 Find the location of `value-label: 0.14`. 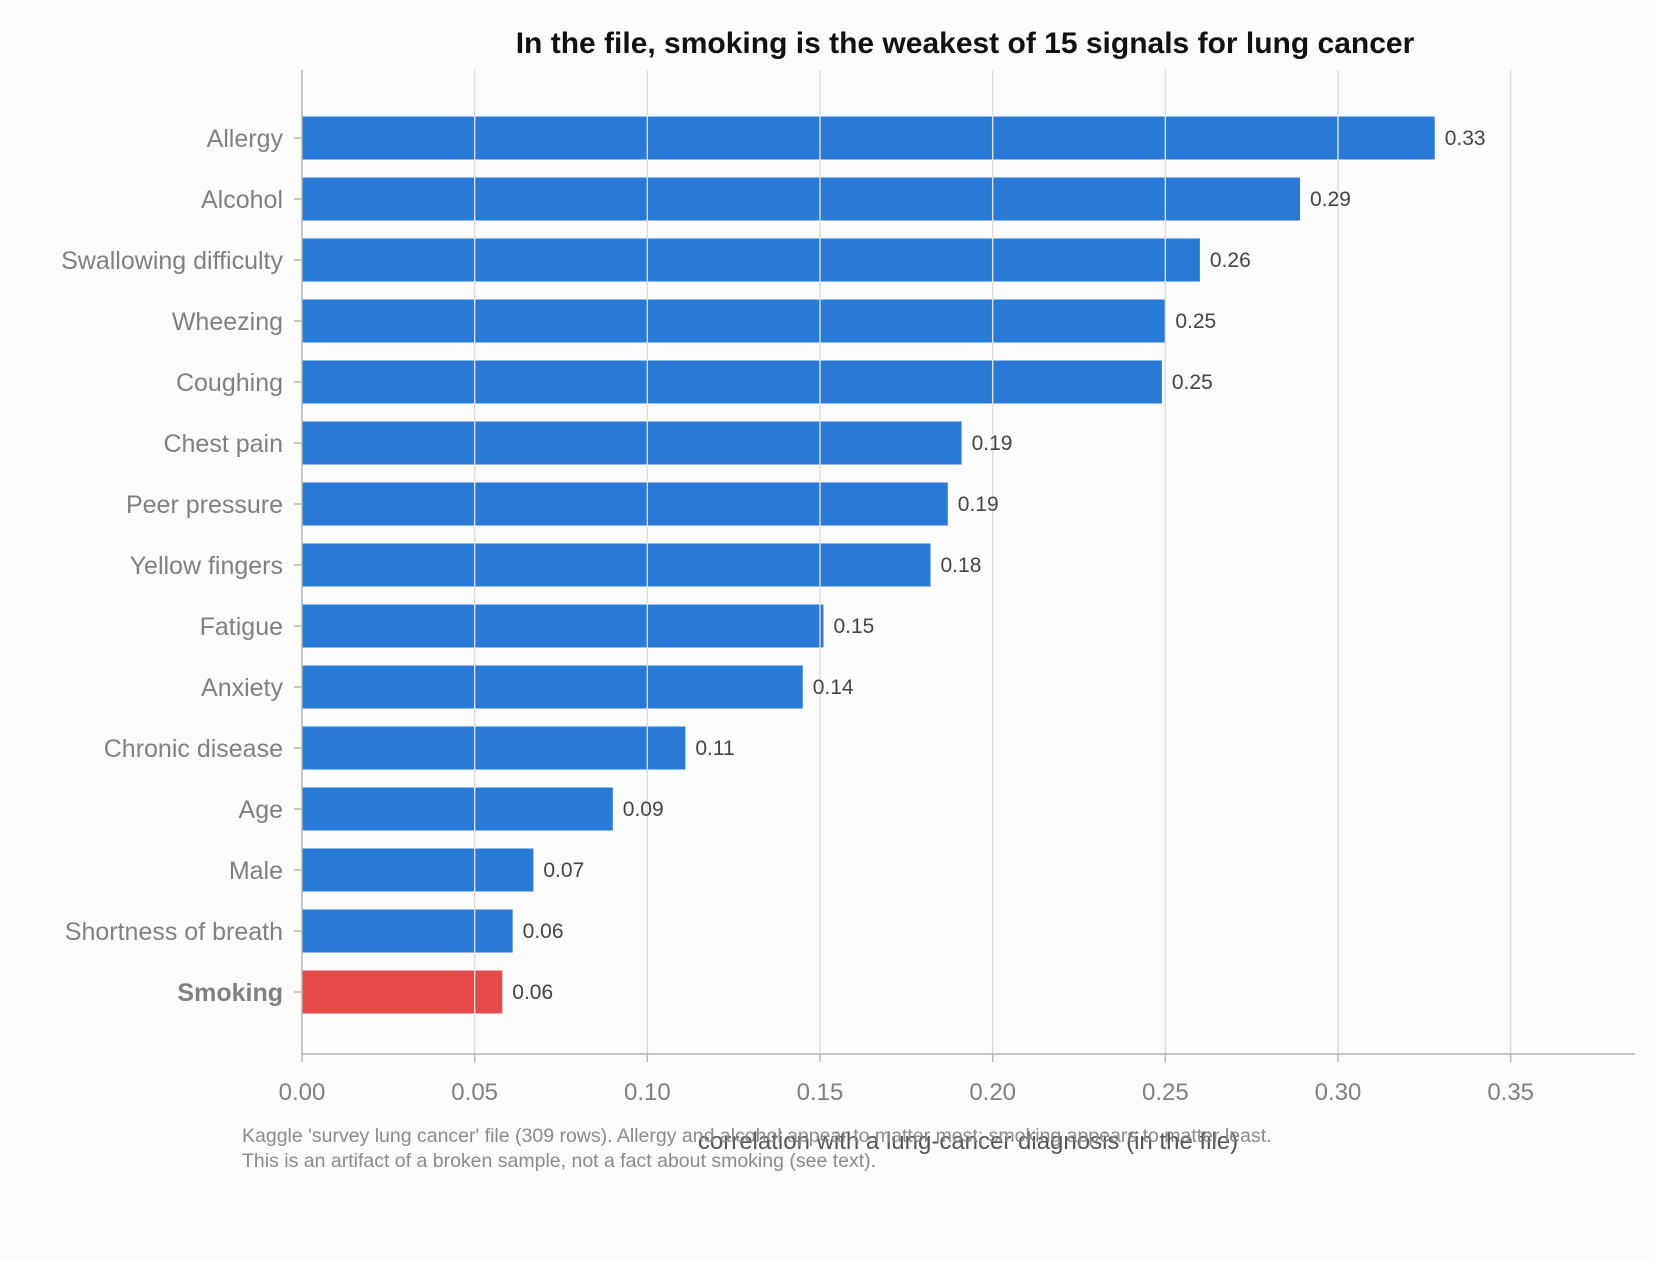

value-label: 0.14 is located at coordinates (833, 687).